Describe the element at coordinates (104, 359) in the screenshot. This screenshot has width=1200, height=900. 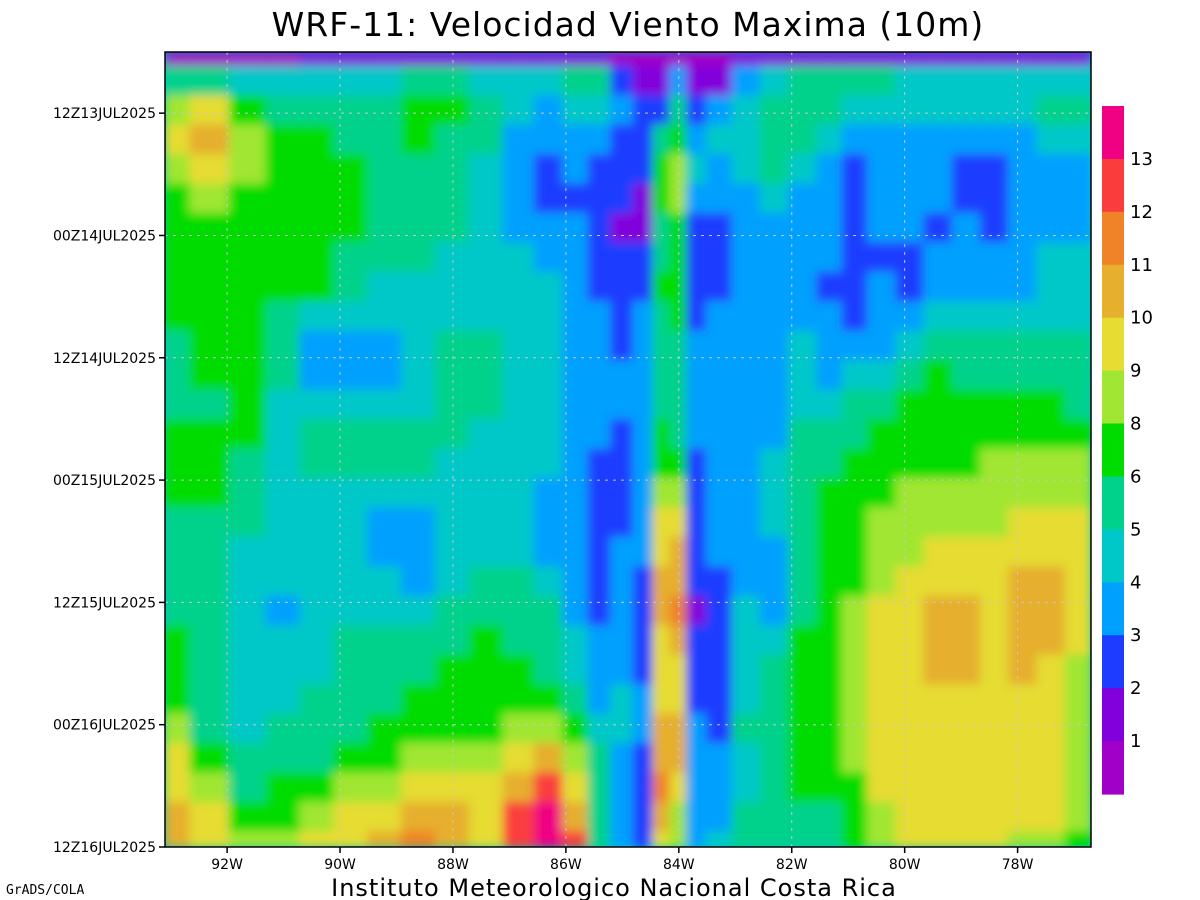
I see `y-tick-label: 12Z14JUL2025` at that location.